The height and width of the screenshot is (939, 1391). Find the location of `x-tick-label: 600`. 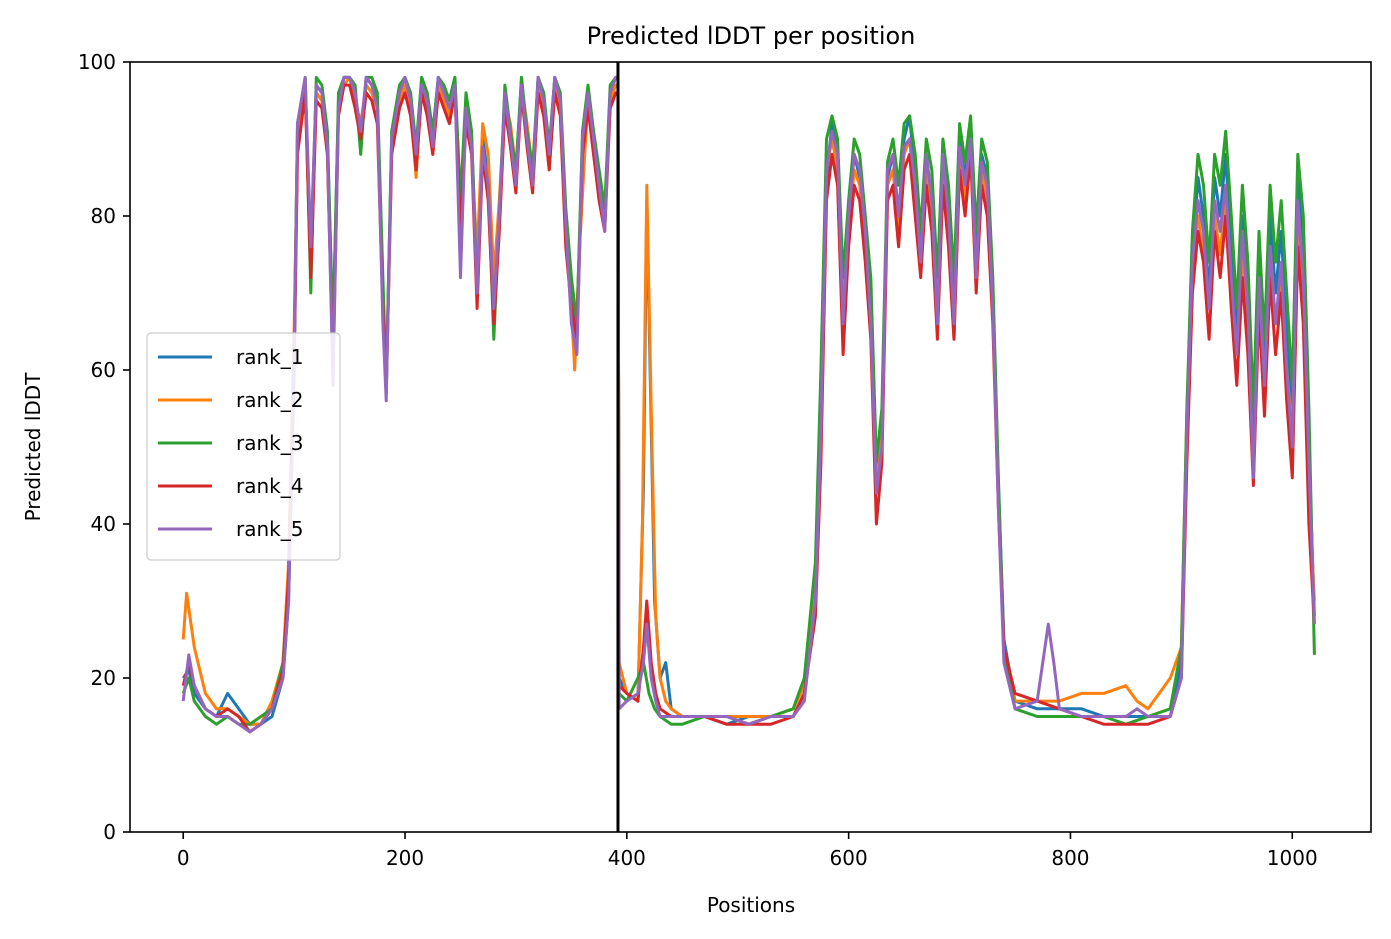

x-tick-label: 600 is located at coordinates (849, 858).